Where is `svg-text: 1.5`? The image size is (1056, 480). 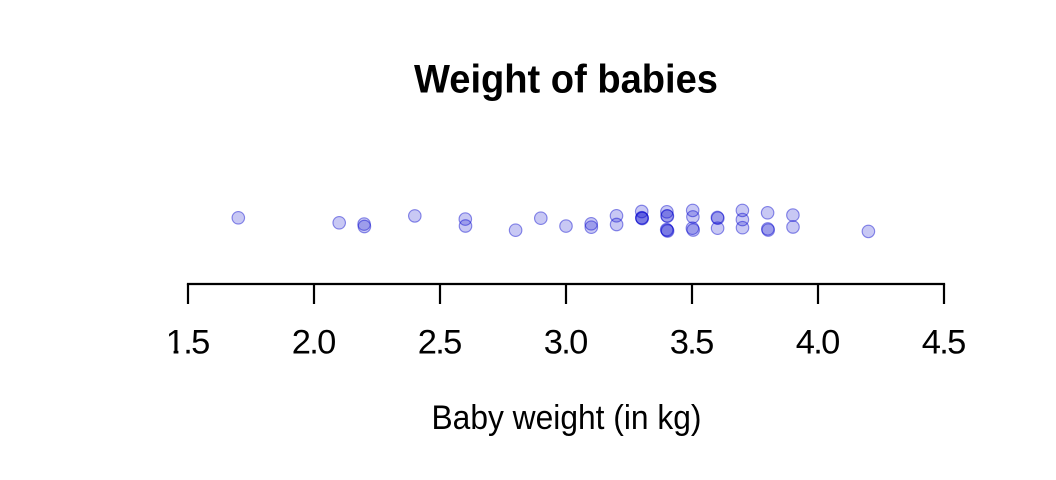
svg-text: 1.5 is located at coordinates (188, 343).